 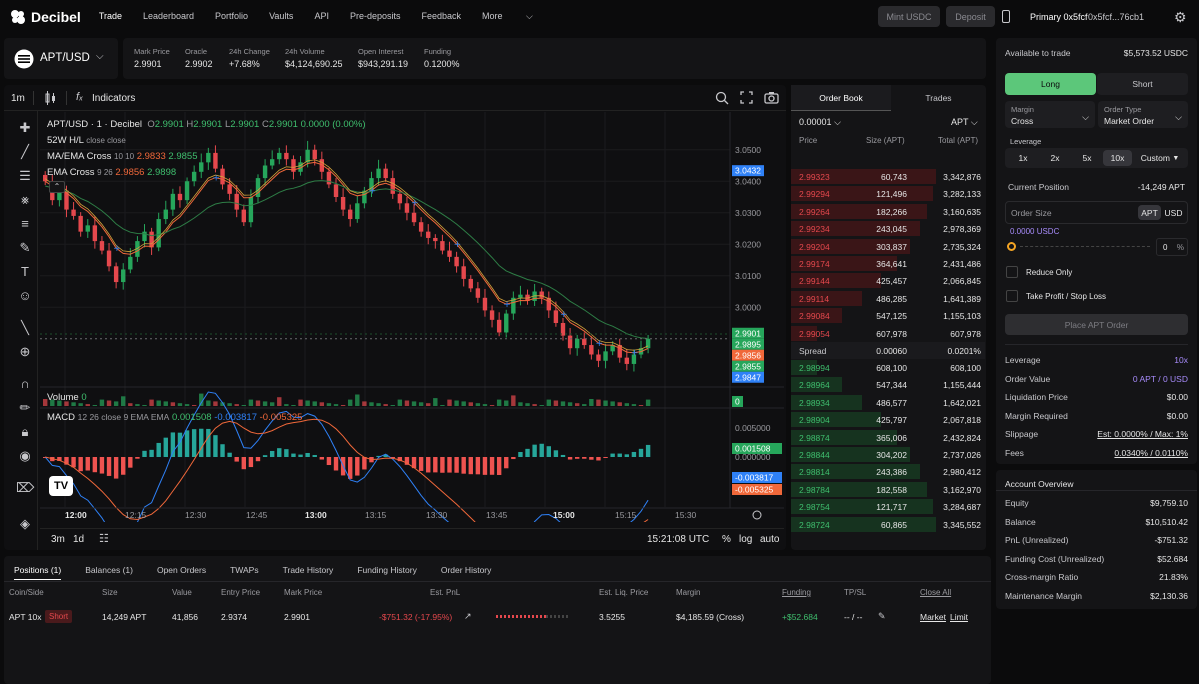 I want to click on market-selector: APT/USD ⌵, so click(x=61, y=58).